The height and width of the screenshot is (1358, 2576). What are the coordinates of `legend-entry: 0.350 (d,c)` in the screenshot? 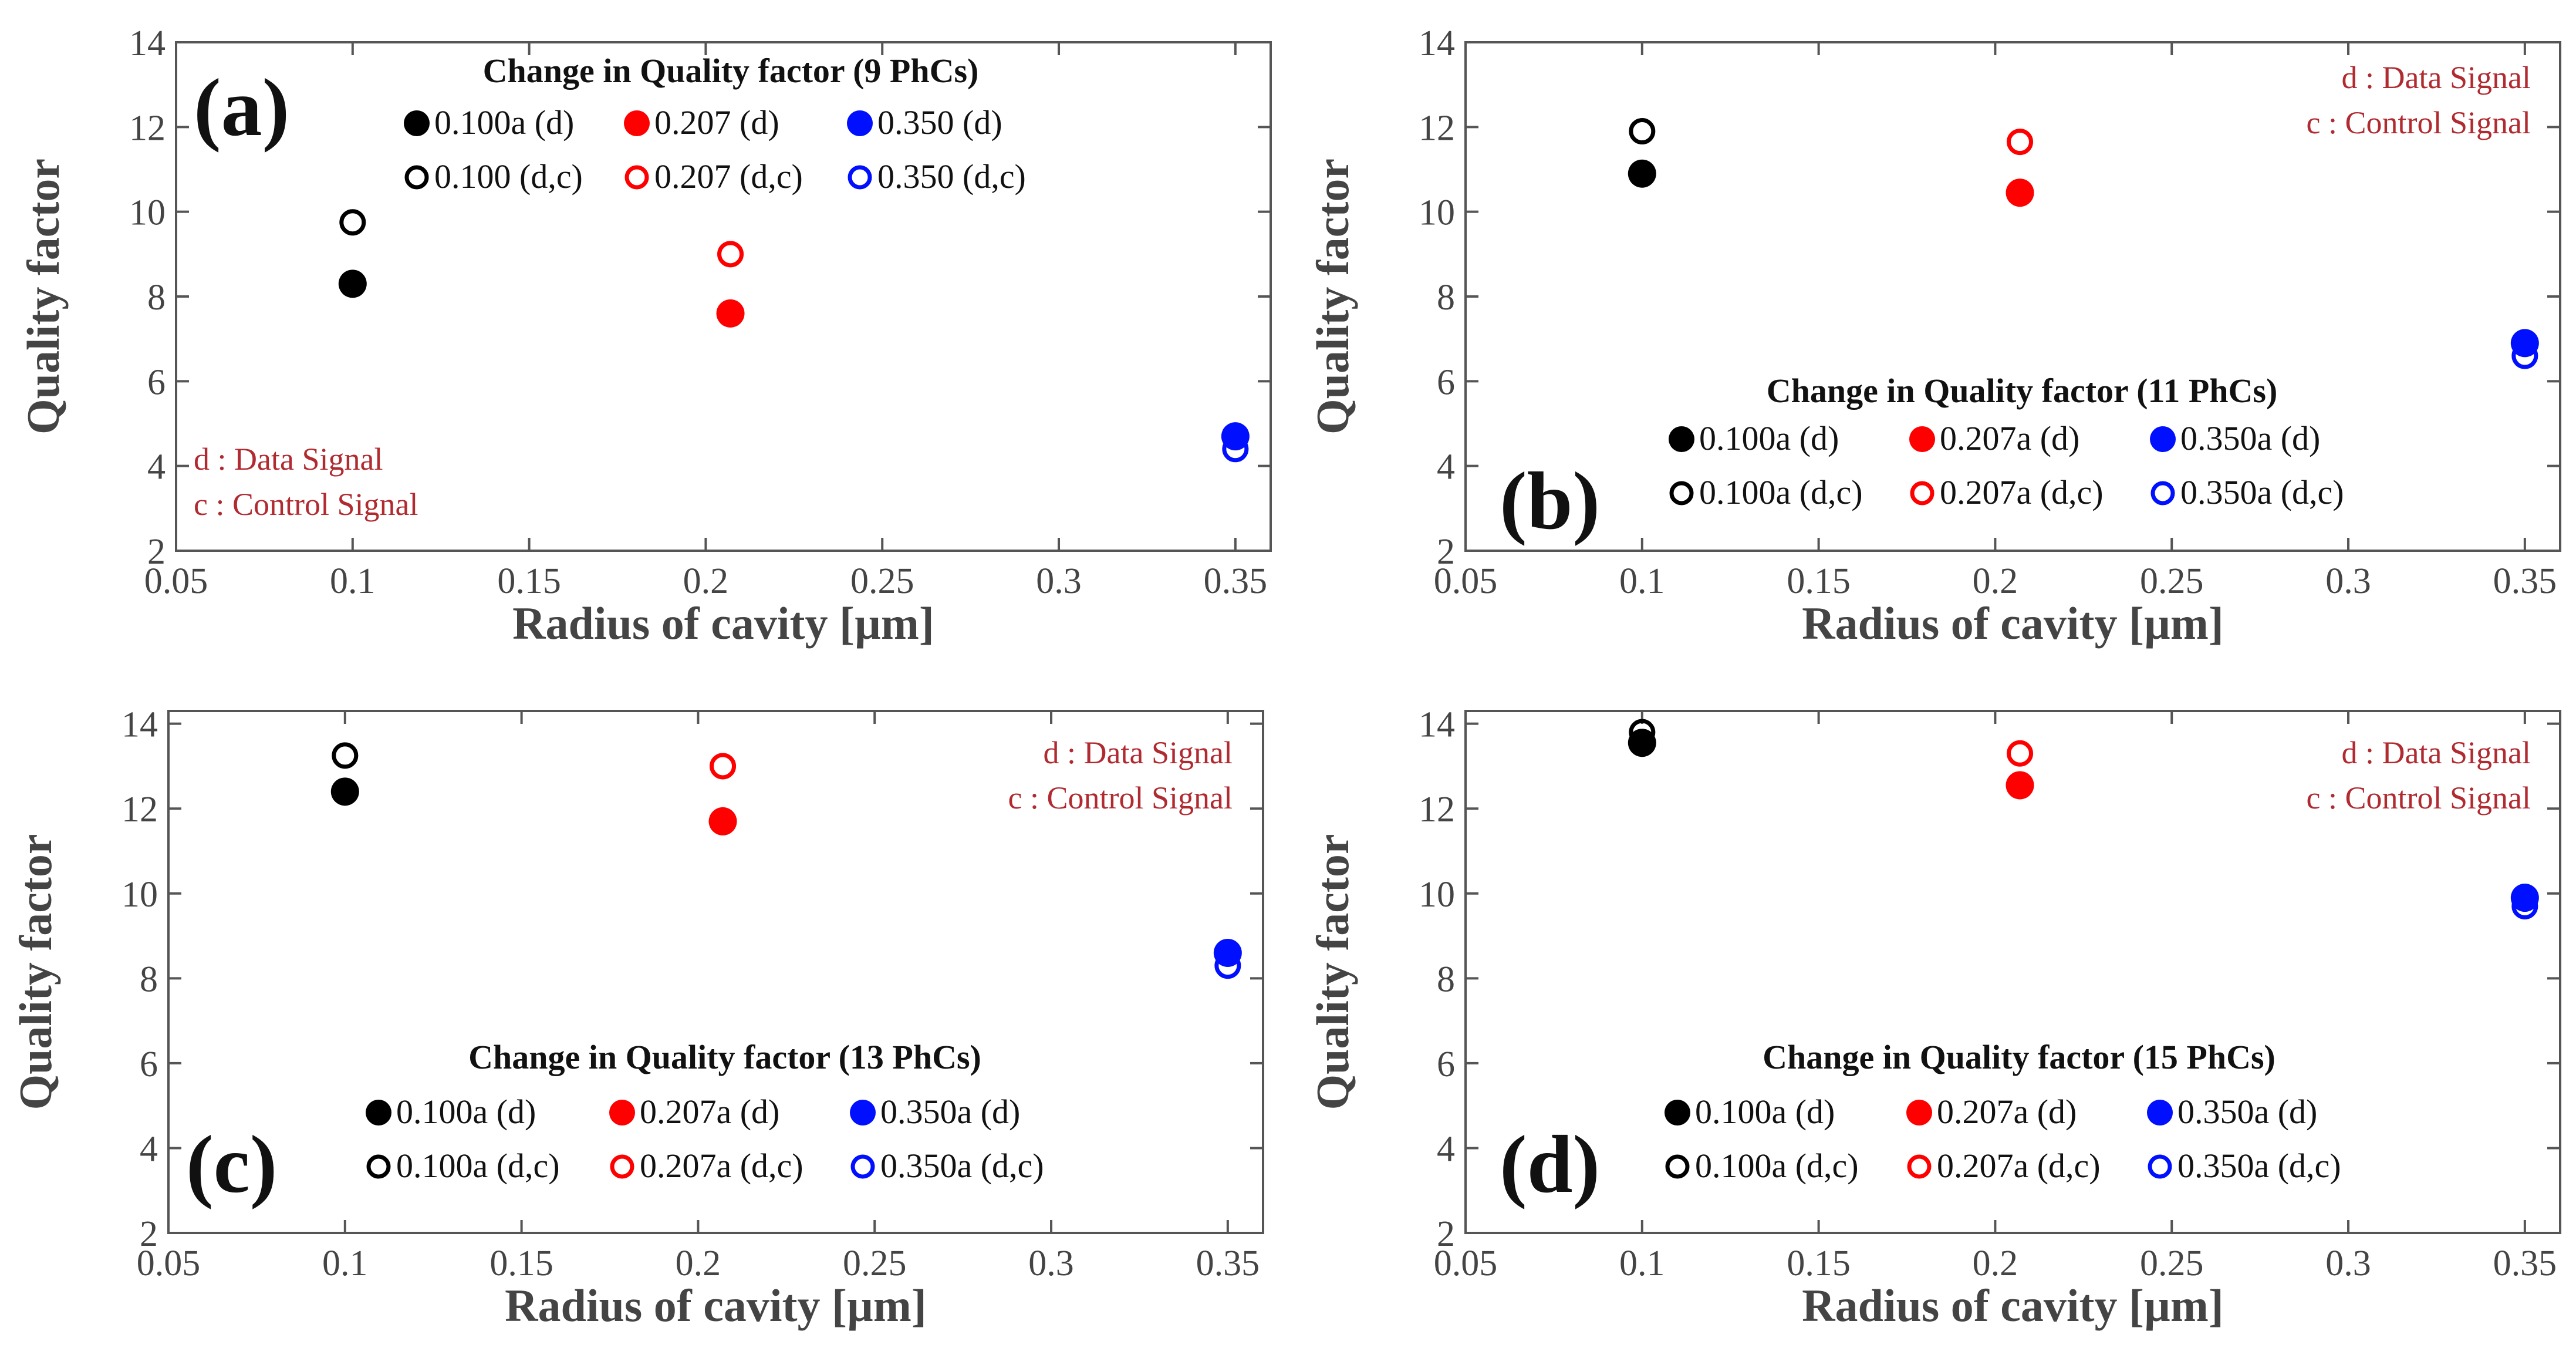 It's located at (937, 176).